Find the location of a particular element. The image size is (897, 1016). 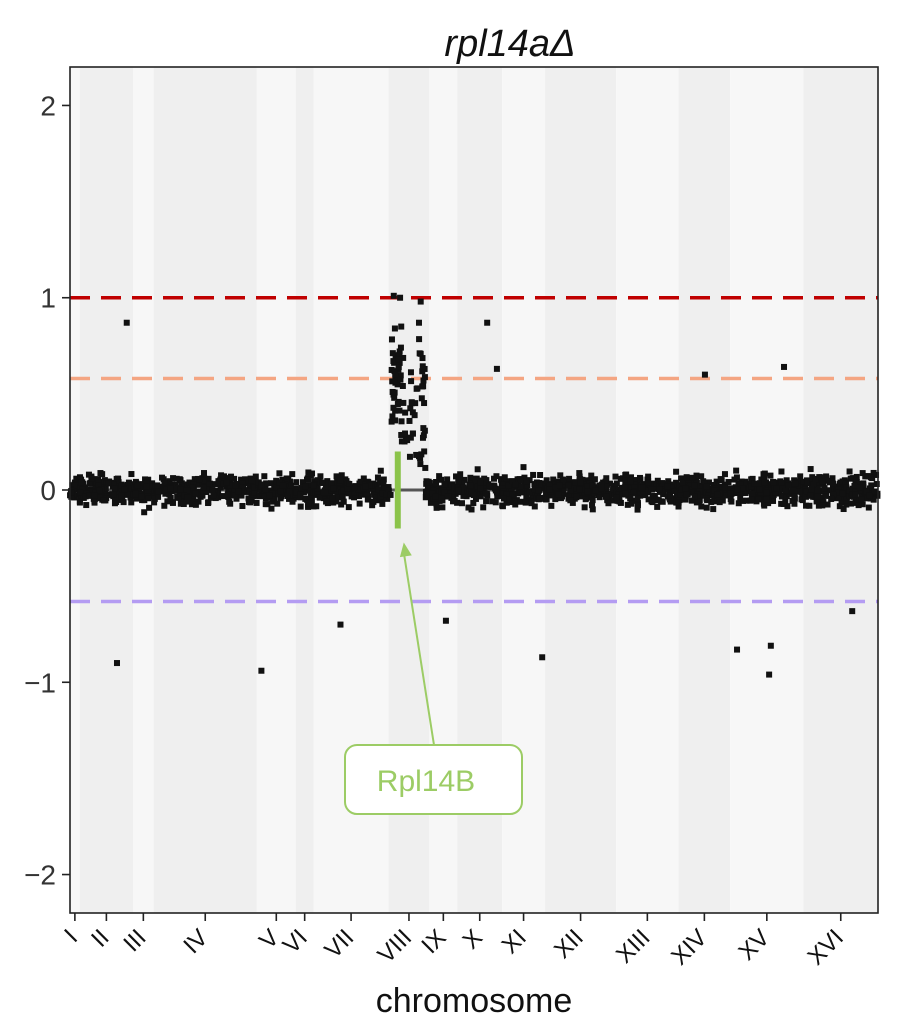

x-tick-label-viii: VIII is located at coordinates (395, 946).